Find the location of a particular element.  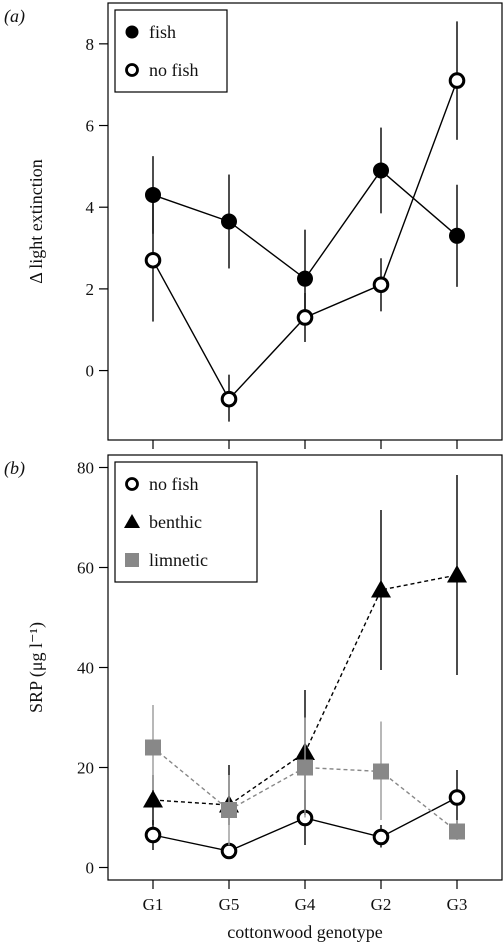

y-axis-label: Δ light extinction is located at coordinates (36, 221).